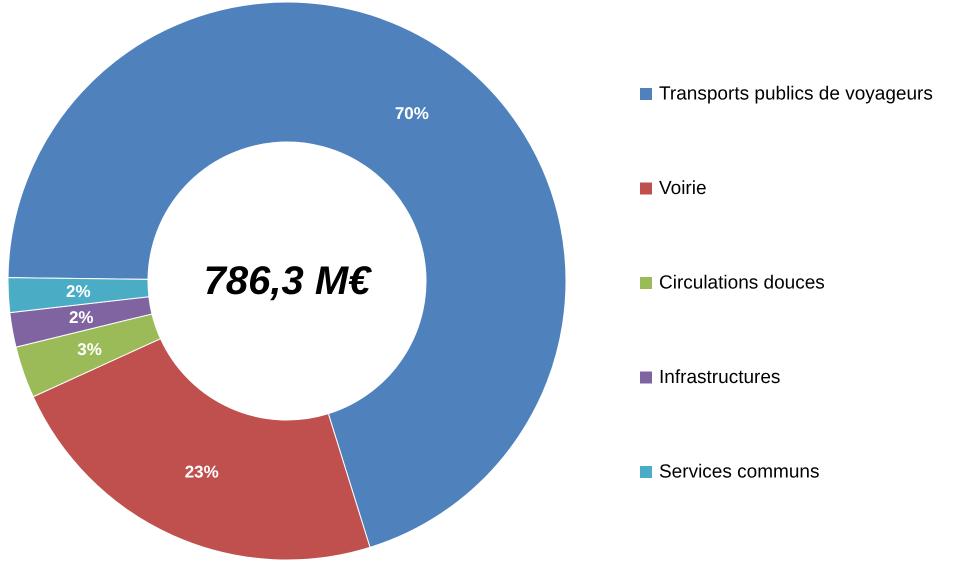 The width and height of the screenshot is (968, 563). I want to click on data-label: 23%, so click(201, 472).